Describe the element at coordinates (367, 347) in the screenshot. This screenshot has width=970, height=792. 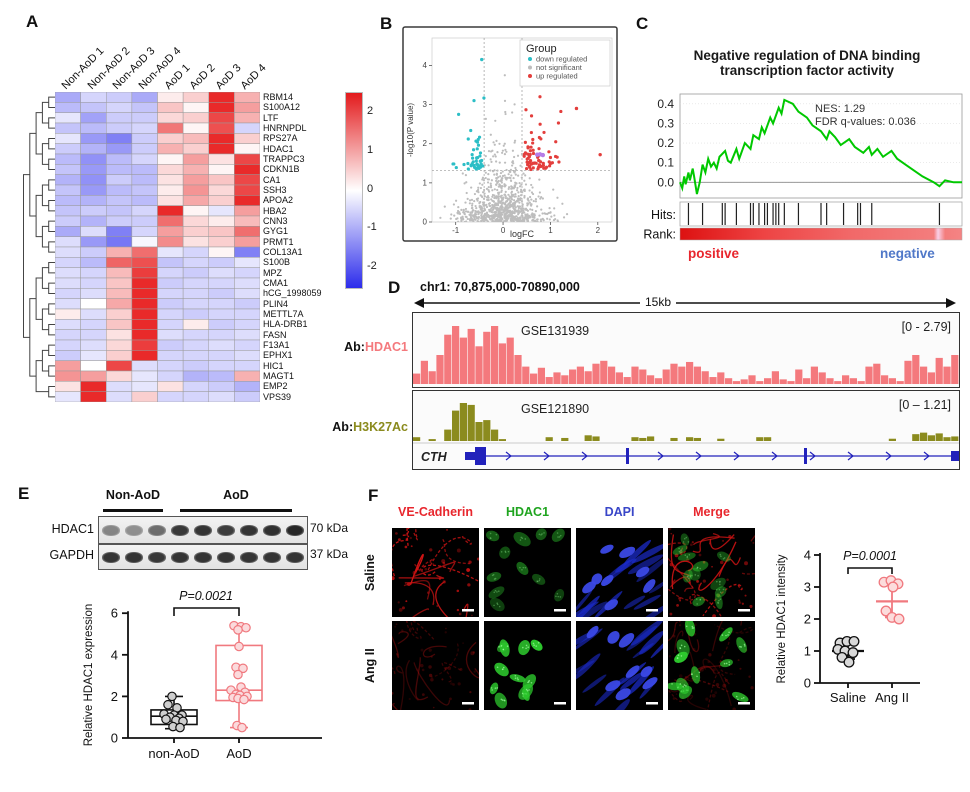
I see `track1-antibody-label: Ab:HDAC1` at that location.